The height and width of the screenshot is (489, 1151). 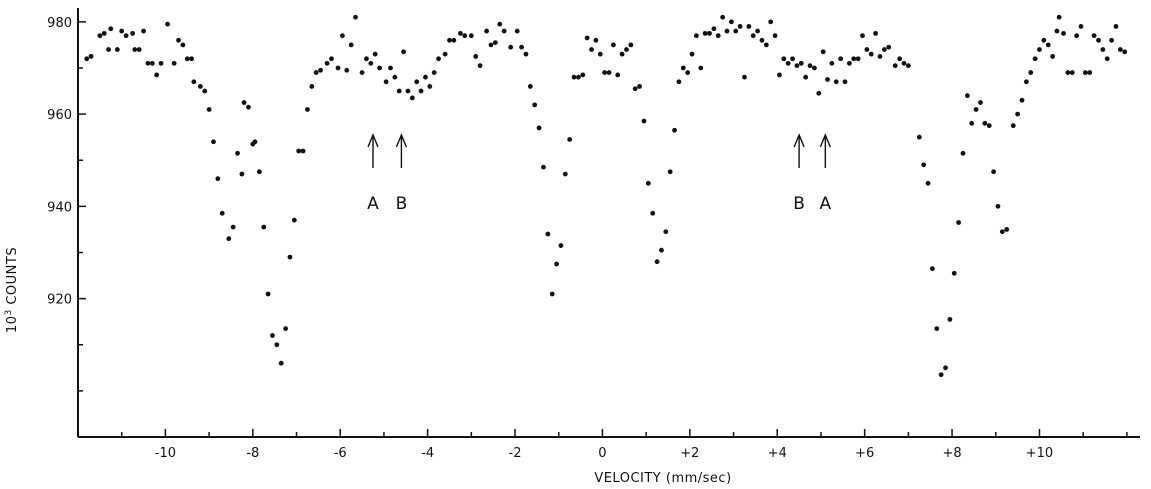 I want to click on x-tick-label: +10, so click(x=1039, y=453).